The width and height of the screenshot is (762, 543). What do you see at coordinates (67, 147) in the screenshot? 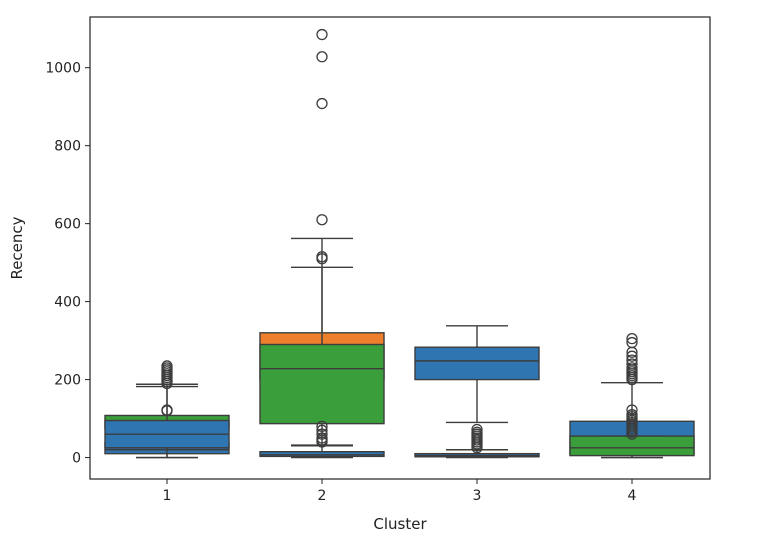
I see `y-tick-label: 800` at bounding box center [67, 147].